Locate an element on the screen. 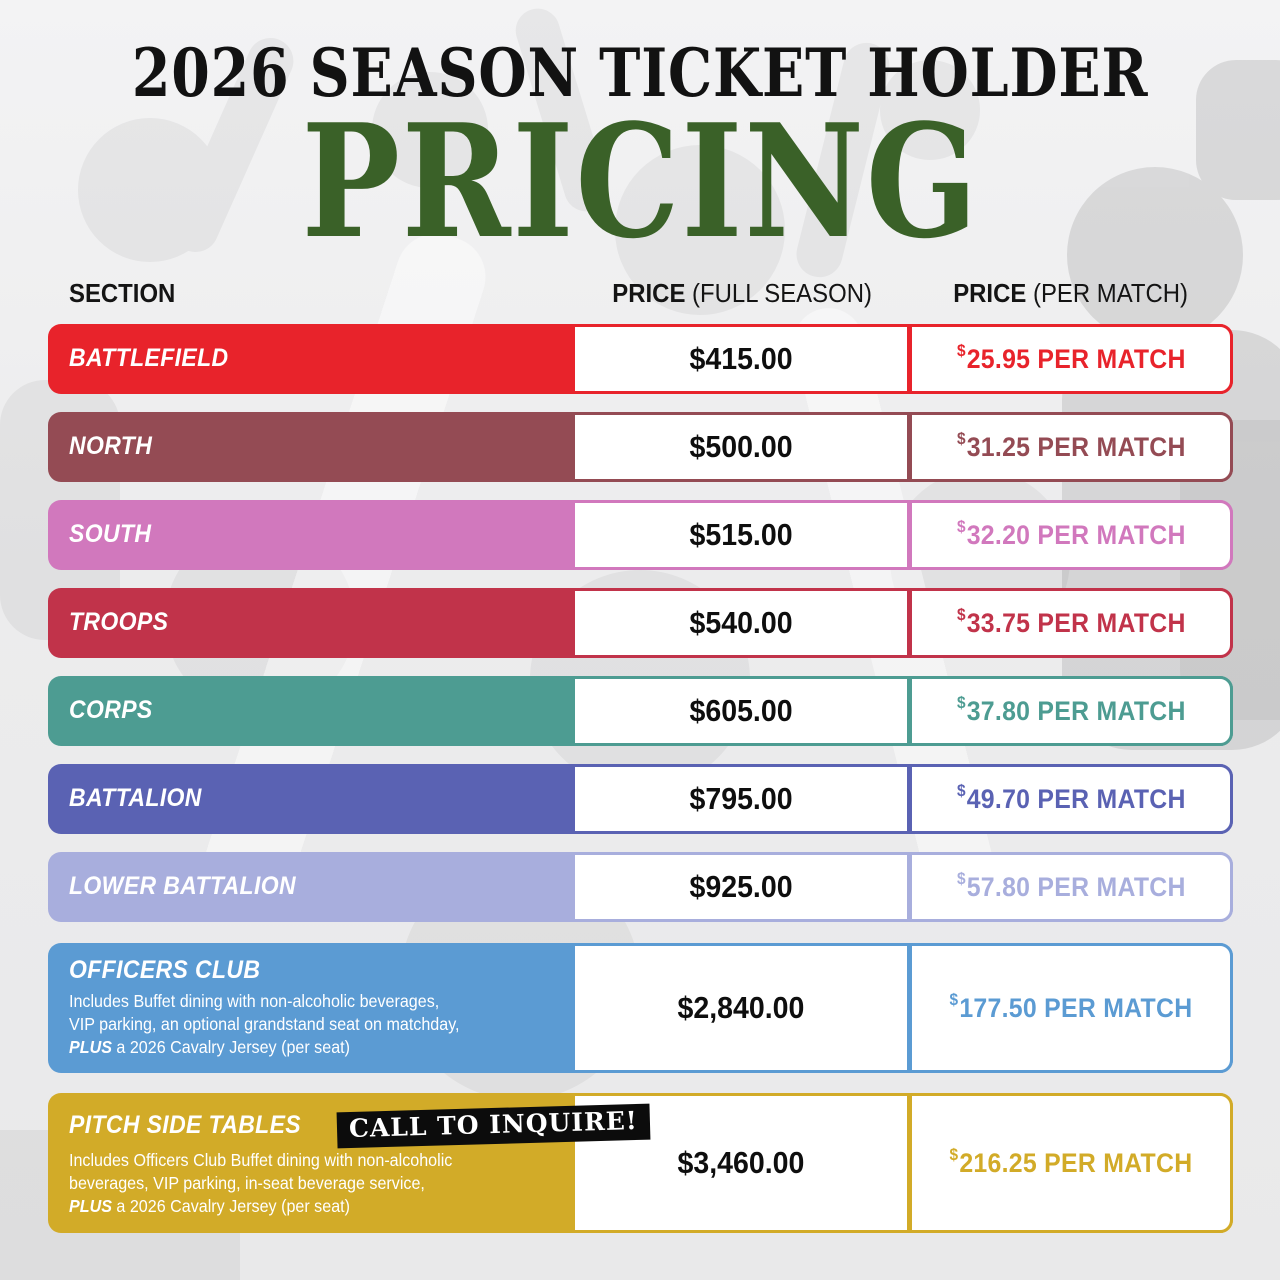 The image size is (1280, 1280). per-match-price: $25.95 PER MATCH is located at coordinates (1071, 357).